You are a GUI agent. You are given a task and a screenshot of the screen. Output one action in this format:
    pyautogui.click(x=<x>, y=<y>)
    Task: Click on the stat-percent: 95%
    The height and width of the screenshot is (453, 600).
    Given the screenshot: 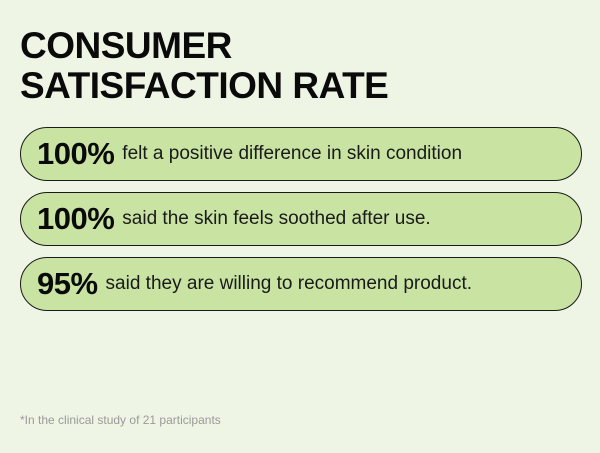 What is the action you would take?
    pyautogui.click(x=67, y=283)
    